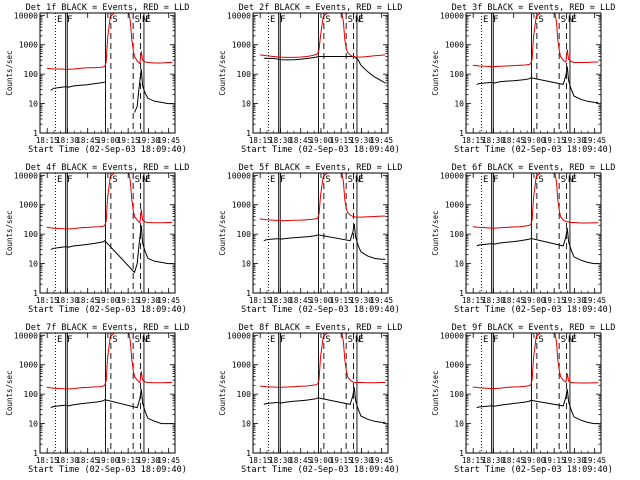  What do you see at coordinates (47, 140) in the screenshot?
I see `x-tick-label: 18:15` at bounding box center [47, 140].